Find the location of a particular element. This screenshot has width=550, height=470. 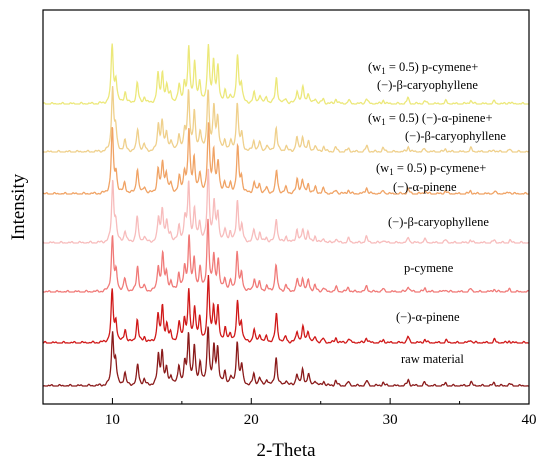

series-label-1-line-2: (−)-β-caryophyllene is located at coordinates (427, 85).